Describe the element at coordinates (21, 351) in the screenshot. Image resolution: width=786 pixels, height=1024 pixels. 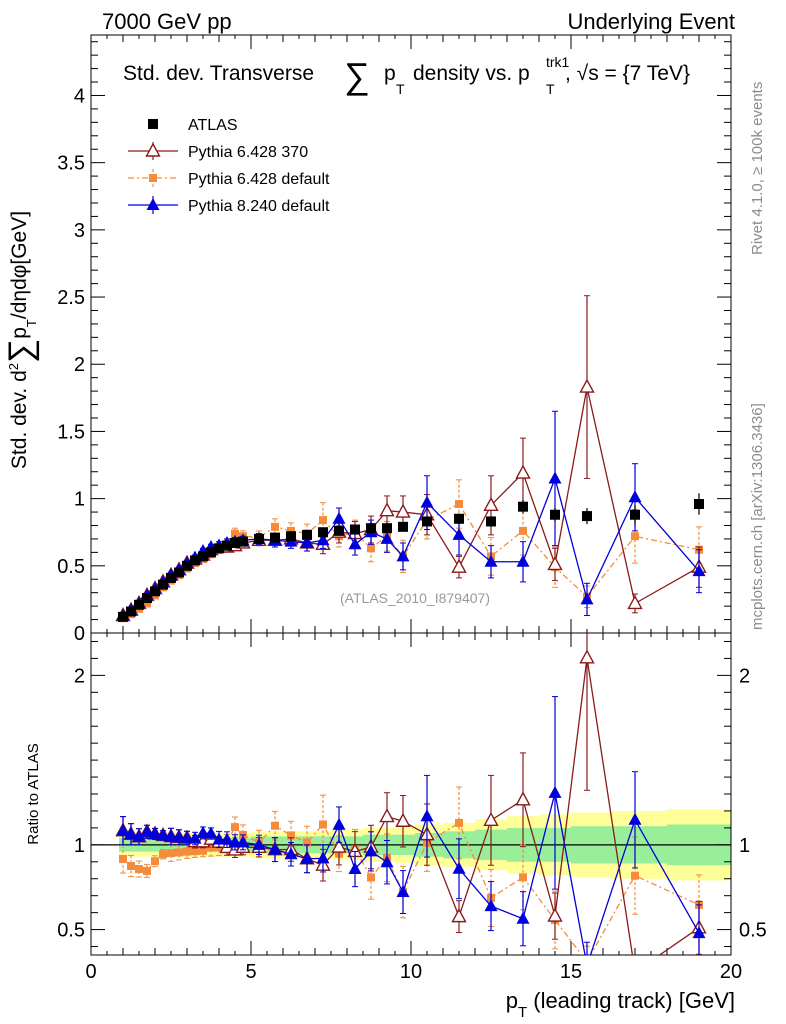
I see `ylabel-sum: ∑` at that location.